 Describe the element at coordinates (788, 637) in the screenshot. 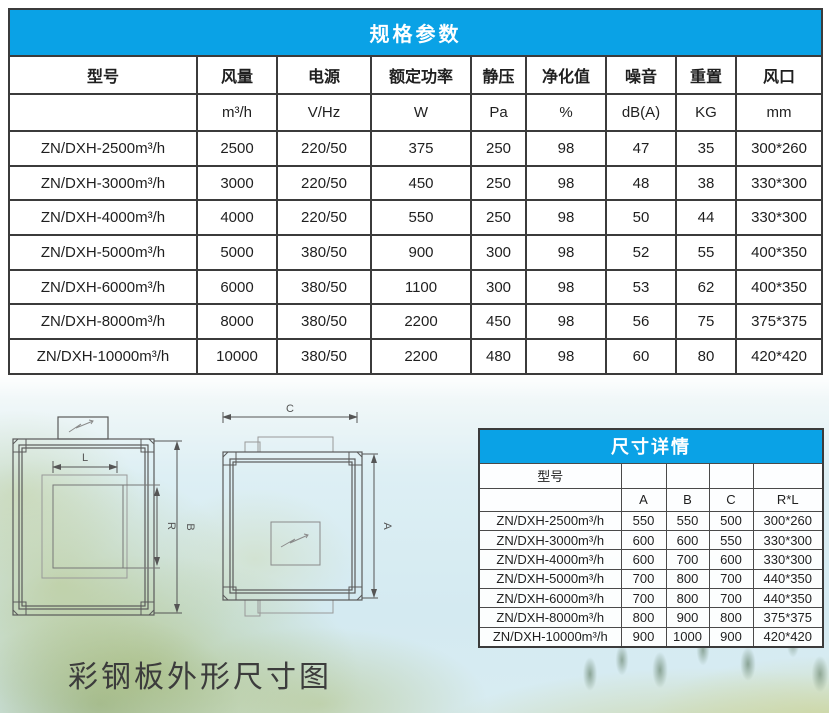

I see `cell: 420*420` at that location.